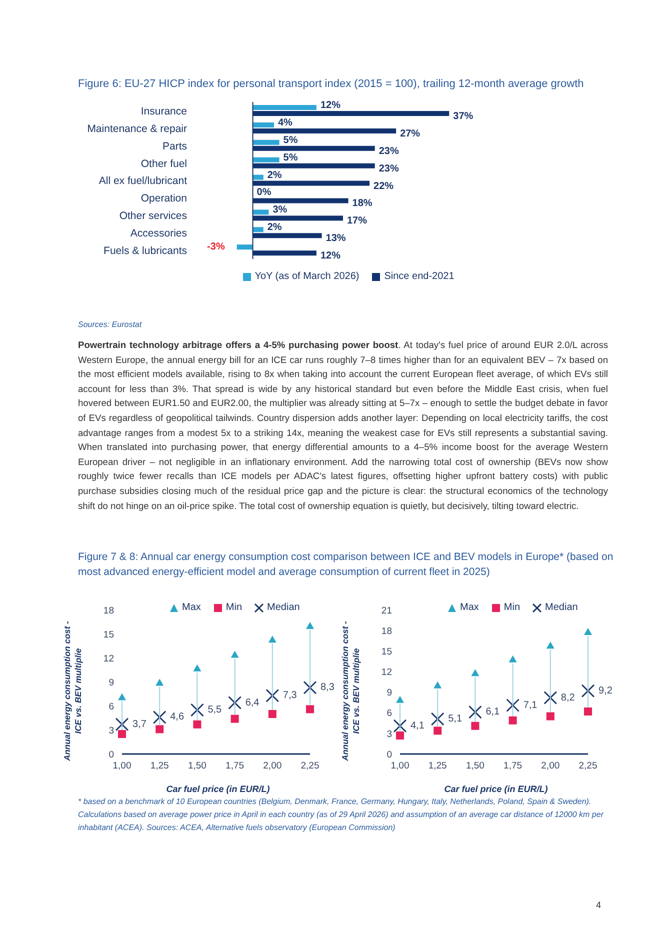 The height and width of the screenshot is (936, 662). What do you see at coordinates (272, 766) in the screenshot?
I see `x-tick-label: 2,00` at bounding box center [272, 766].